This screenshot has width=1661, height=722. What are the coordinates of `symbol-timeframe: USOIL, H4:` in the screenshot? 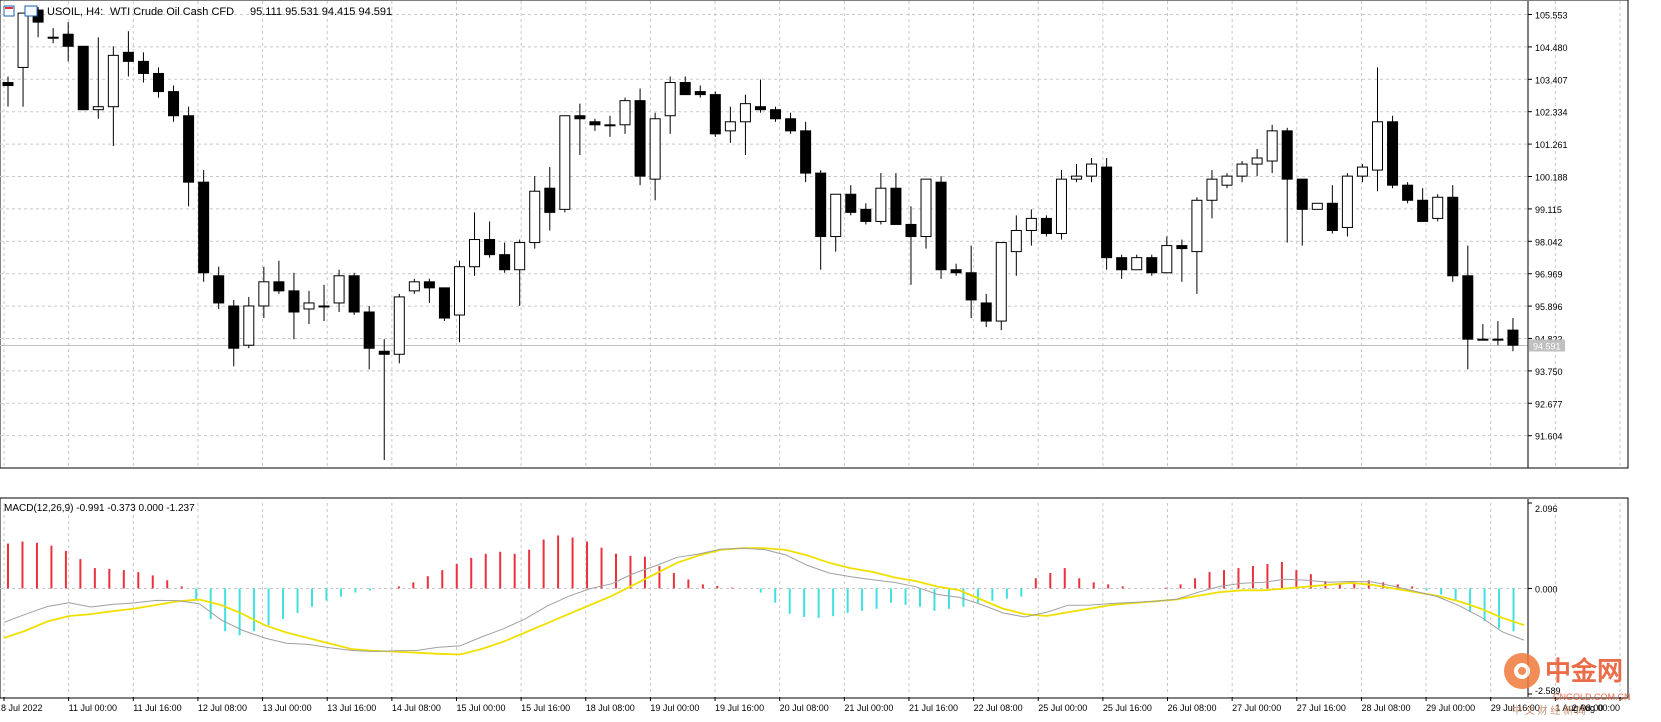 It's located at (75, 12).